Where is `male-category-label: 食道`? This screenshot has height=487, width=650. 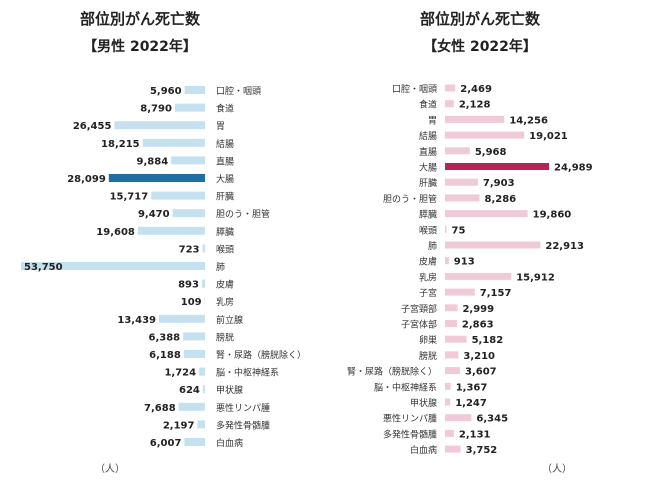
male-category-label: 食道 is located at coordinates (225, 109).